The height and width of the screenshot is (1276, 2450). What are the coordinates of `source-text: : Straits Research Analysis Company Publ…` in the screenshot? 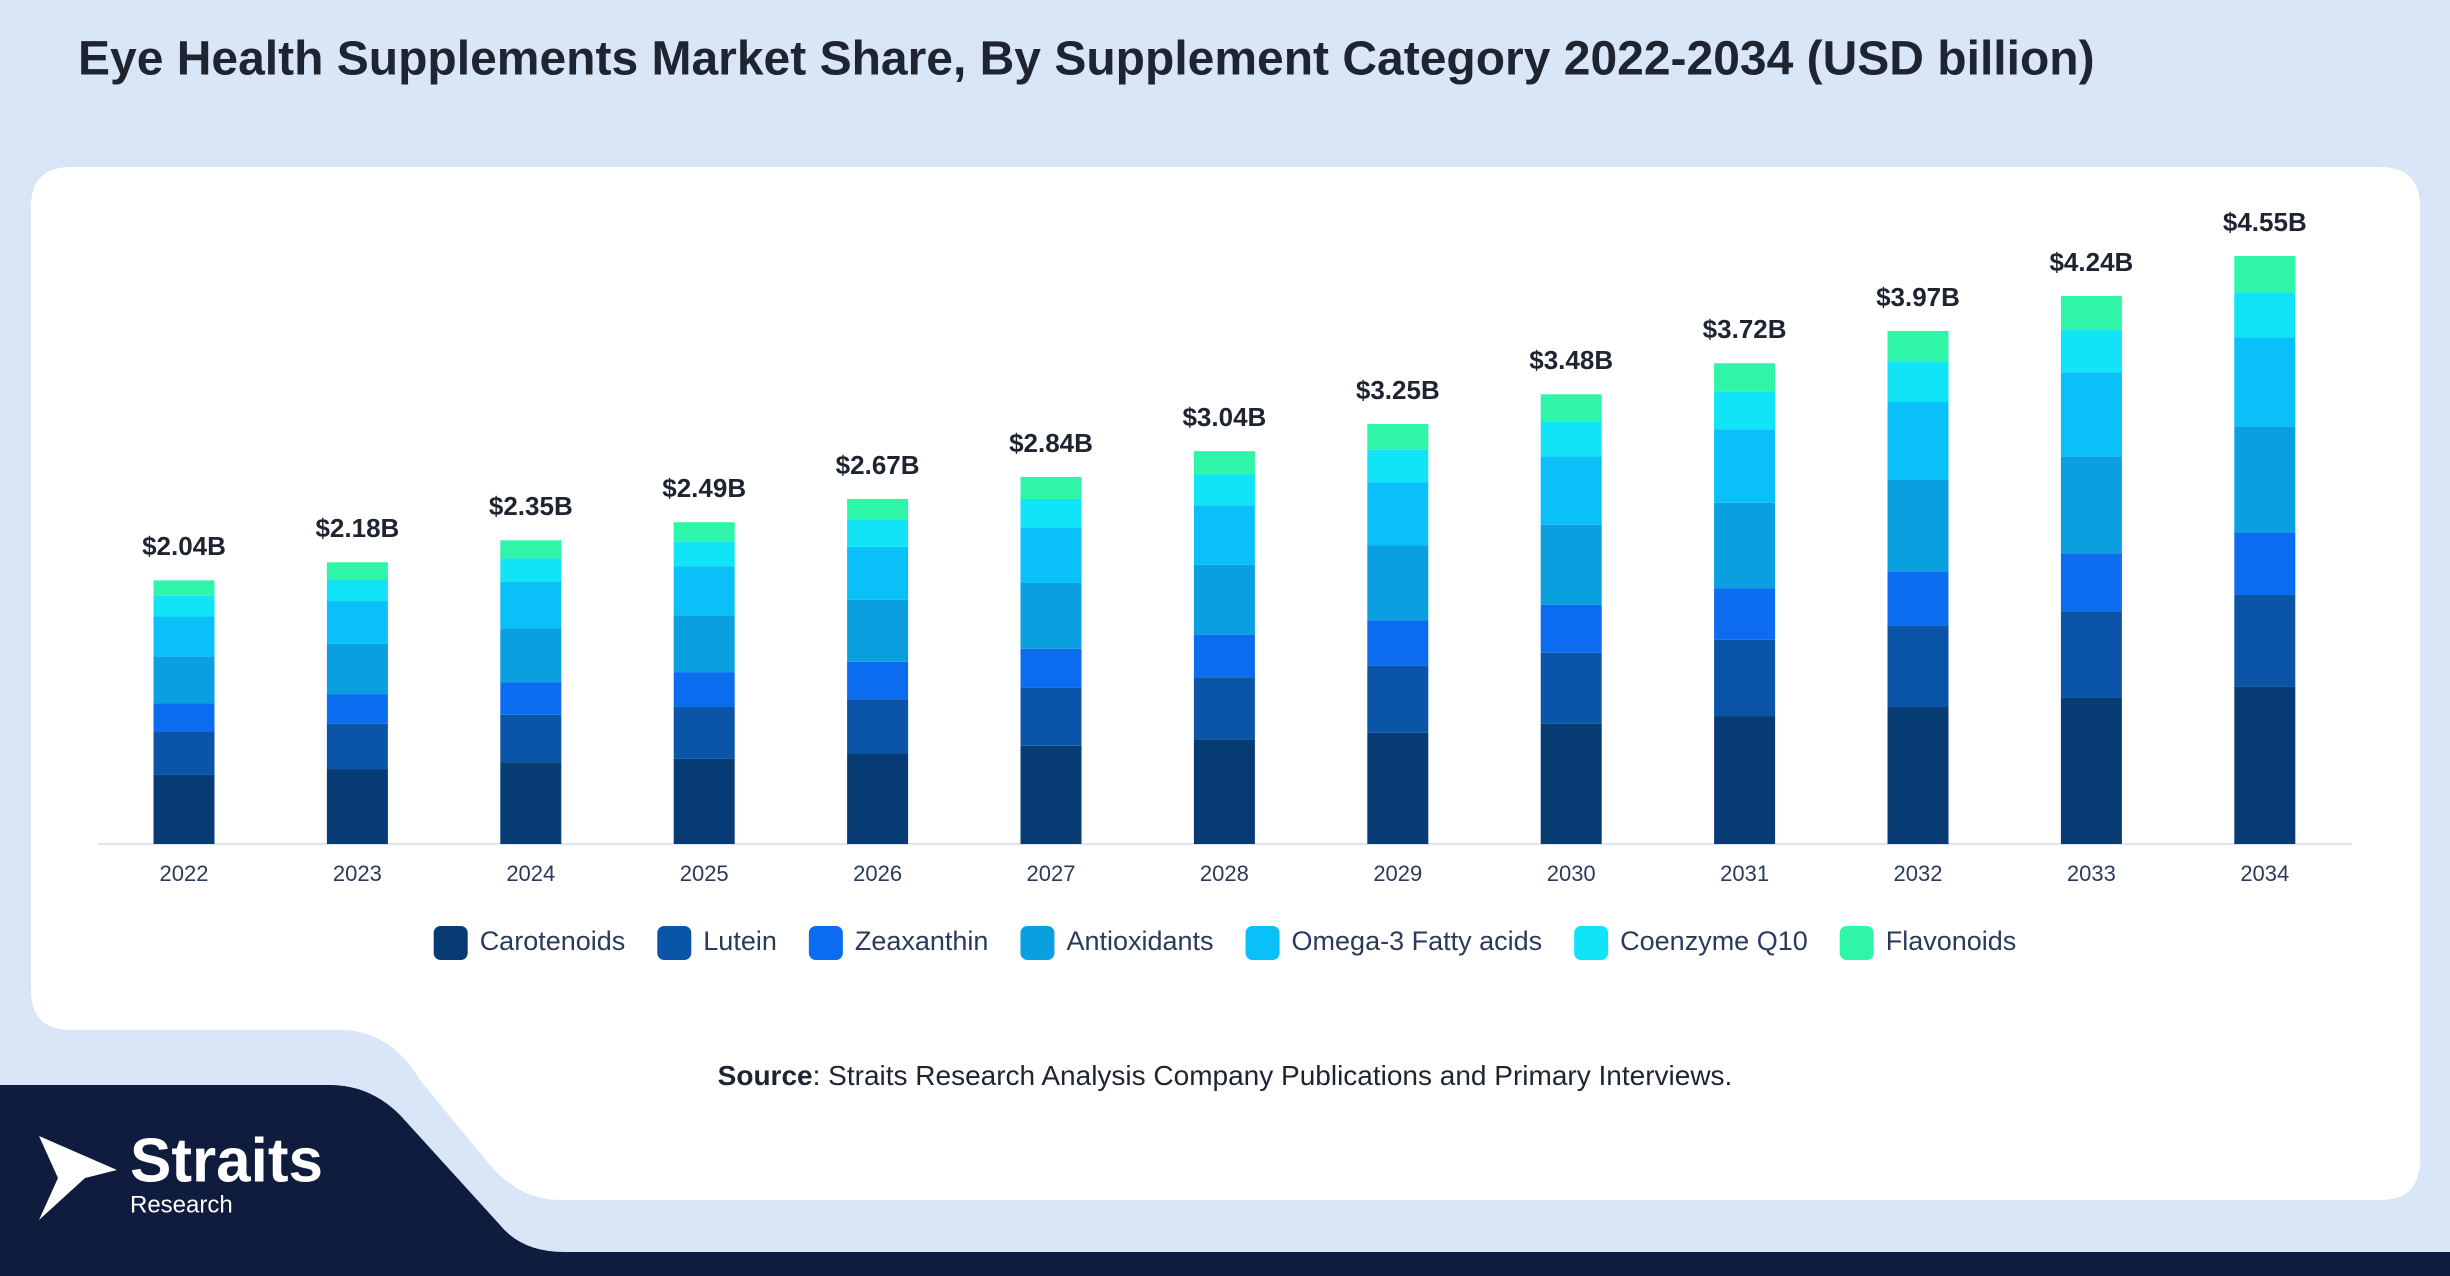 It's located at (1273, 1075).